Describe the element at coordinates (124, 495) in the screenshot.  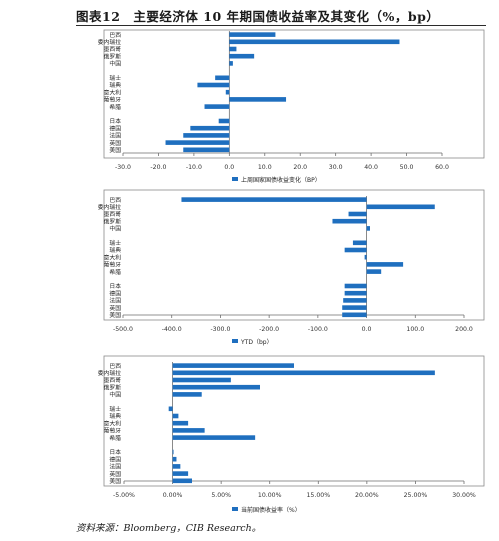
I see `x-tick-label: -5.00%` at that location.